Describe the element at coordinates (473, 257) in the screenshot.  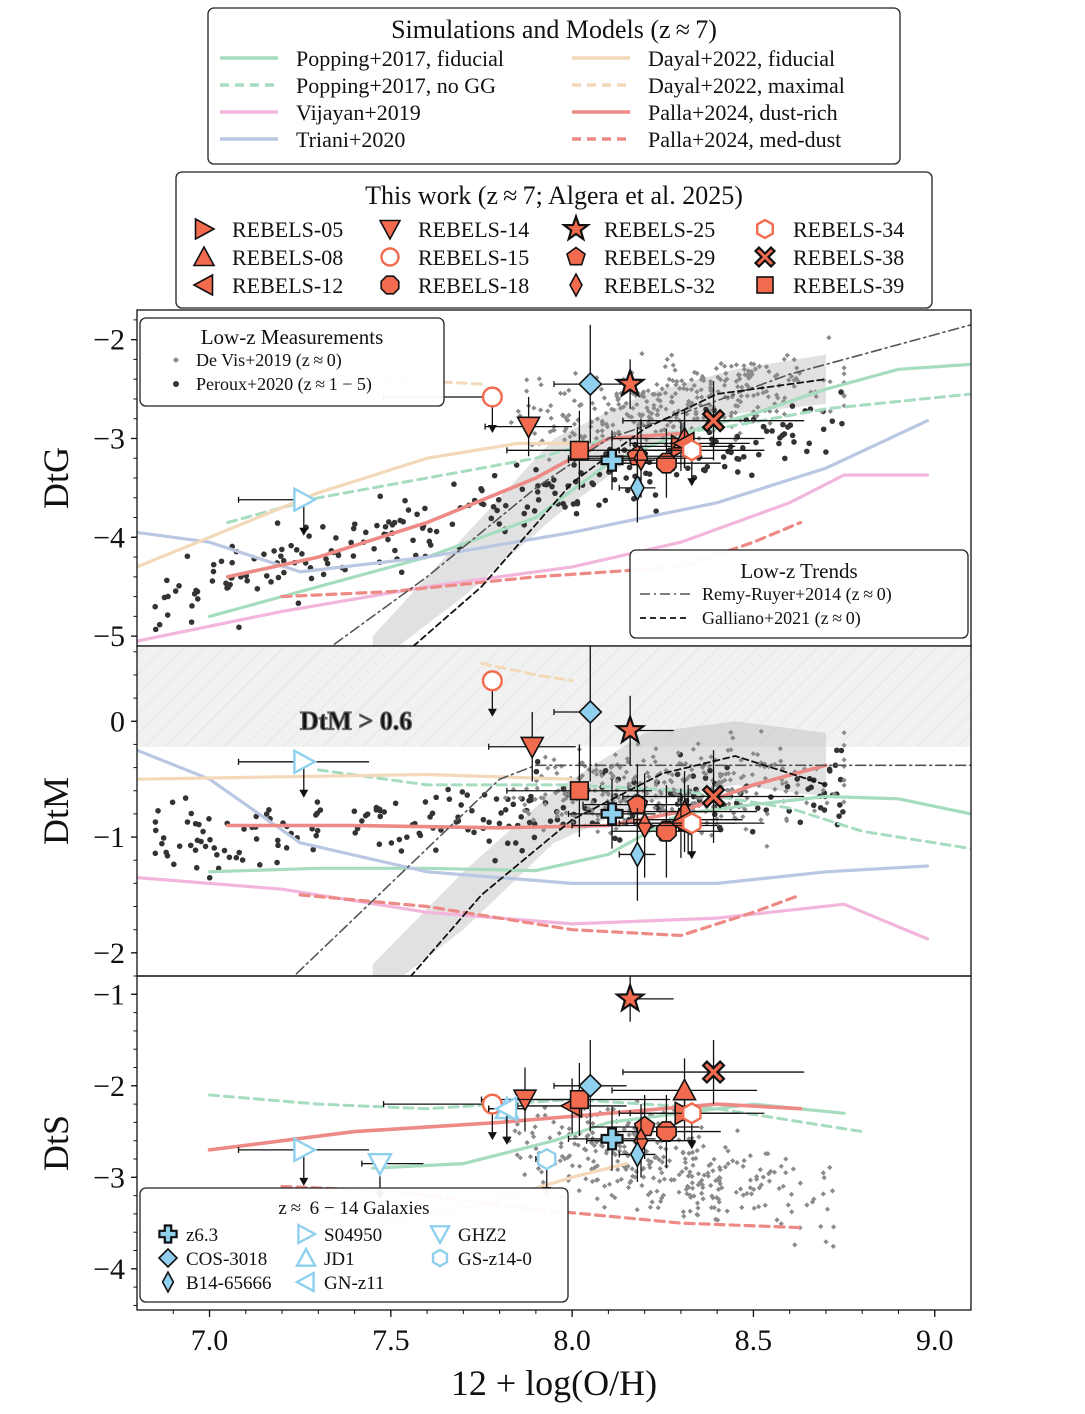
I see `legend-this-work-label: REBELS-15` at that location.